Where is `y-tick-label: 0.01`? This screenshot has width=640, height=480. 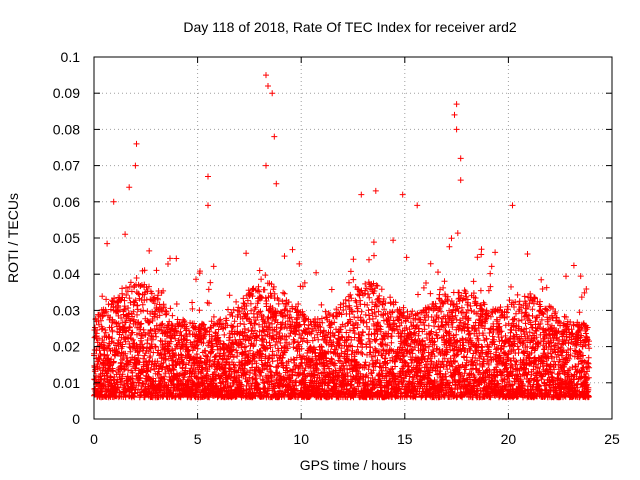
y-tick-label: 0.01 is located at coordinates (66, 383).